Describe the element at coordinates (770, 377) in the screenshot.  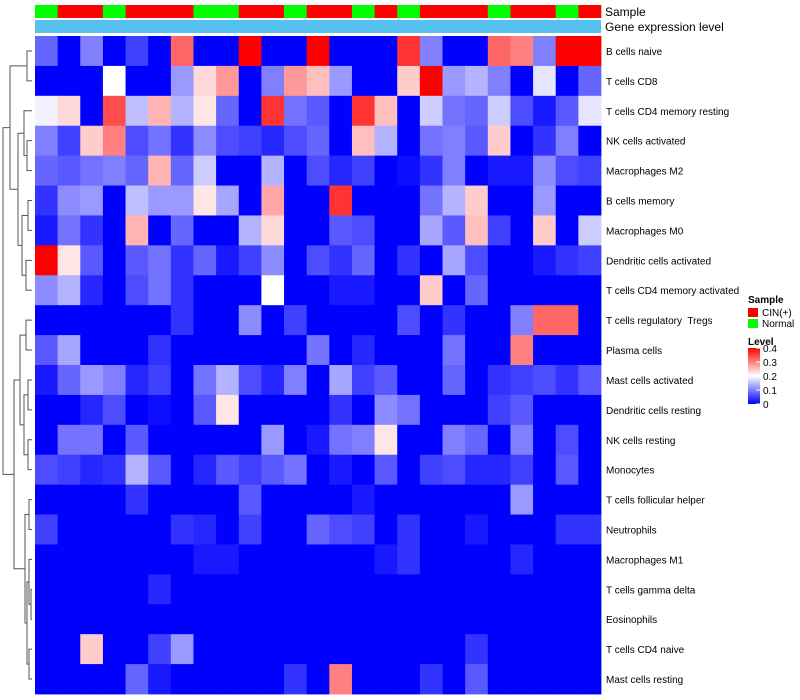
I see `level-legend-tick-label: 0.2` at that location.